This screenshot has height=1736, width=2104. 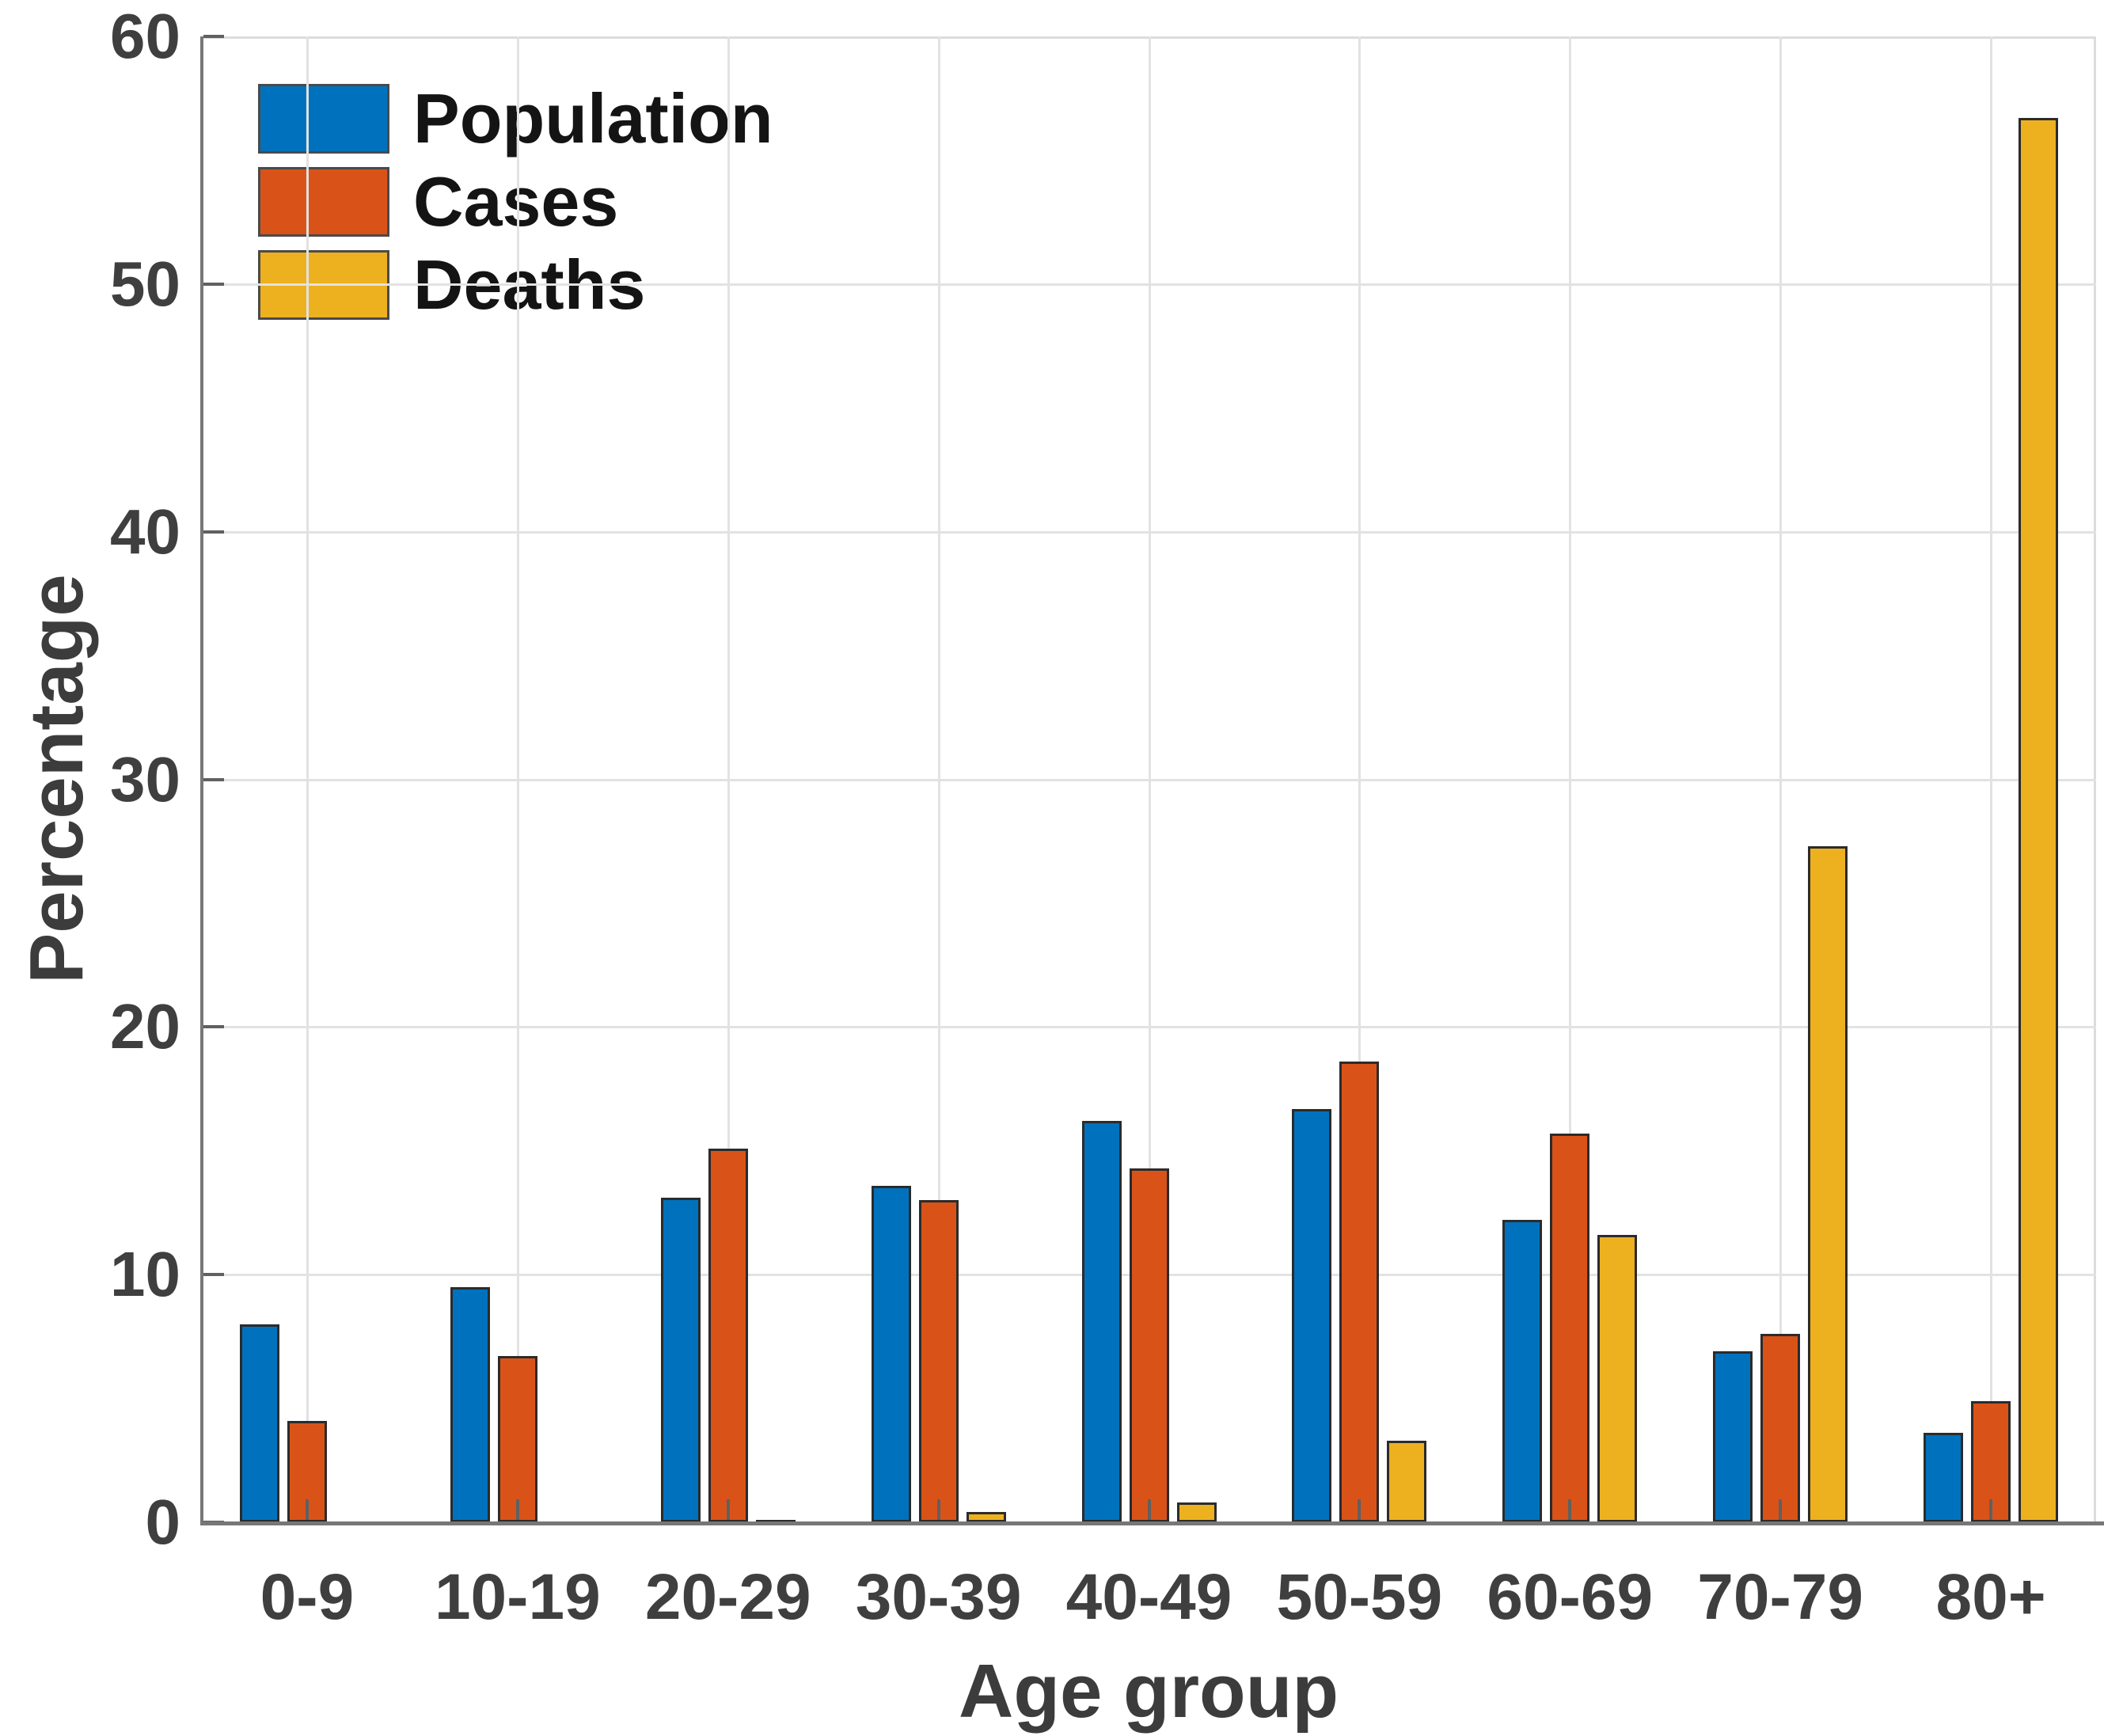 What do you see at coordinates (145, 531) in the screenshot?
I see `y-tick-label-40: 40` at bounding box center [145, 531].